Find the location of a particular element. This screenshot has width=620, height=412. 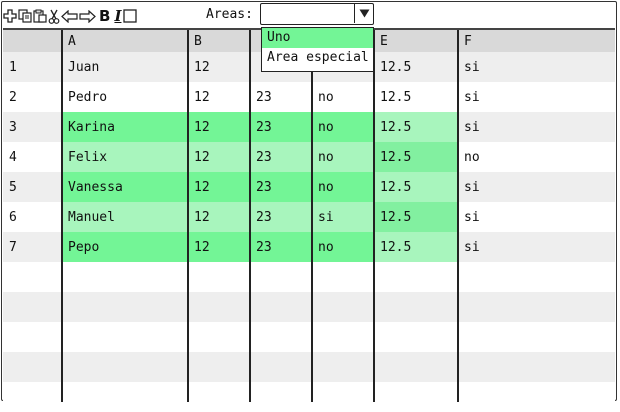

arrow-right-icon is located at coordinates (87, 16).